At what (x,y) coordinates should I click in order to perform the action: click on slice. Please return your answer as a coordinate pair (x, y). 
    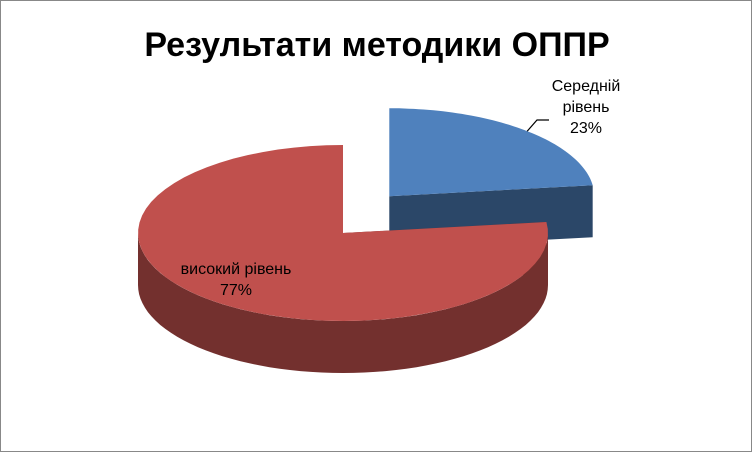
    Looking at the image, I should click on (491, 152).